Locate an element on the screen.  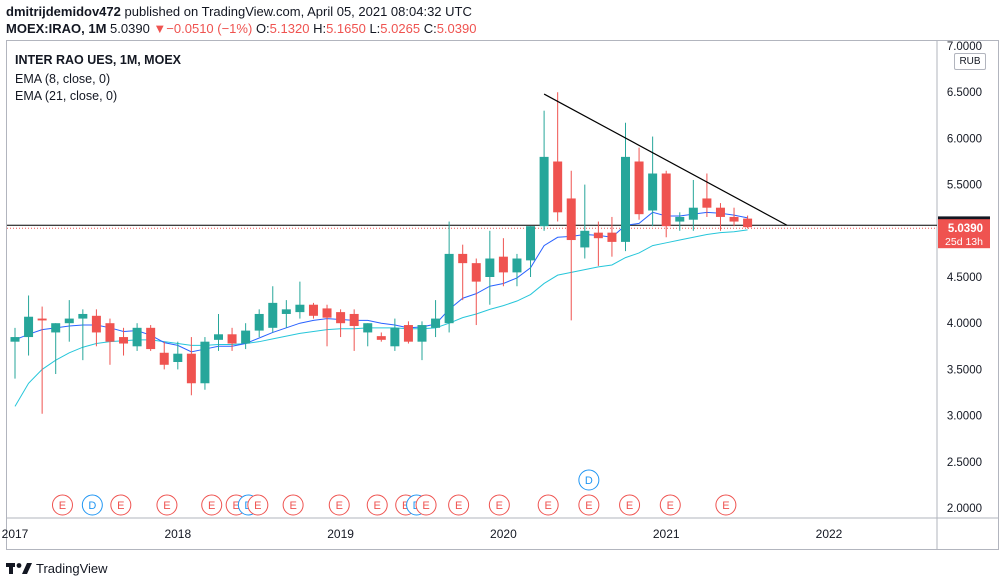
legend-ema8: EMA (8, close, 0) is located at coordinates (63, 79).